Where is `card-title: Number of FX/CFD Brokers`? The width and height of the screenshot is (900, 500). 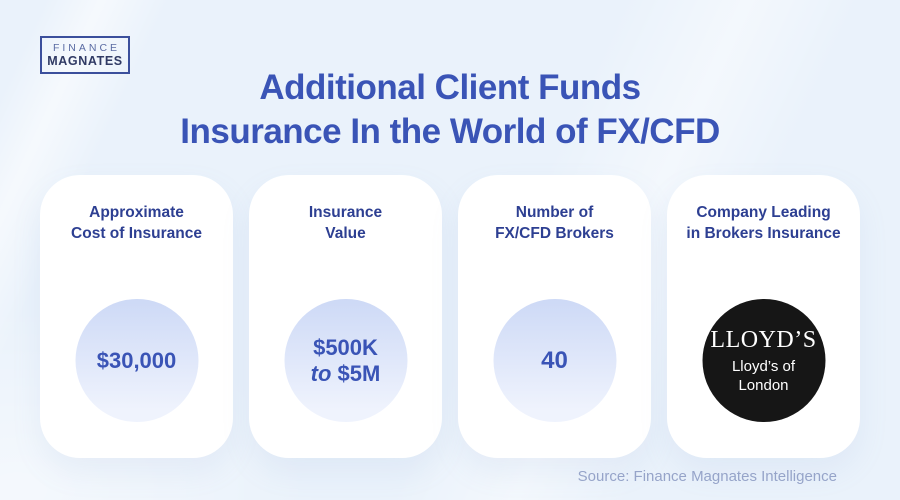
card-title: Number of FX/CFD Brokers is located at coordinates (554, 223).